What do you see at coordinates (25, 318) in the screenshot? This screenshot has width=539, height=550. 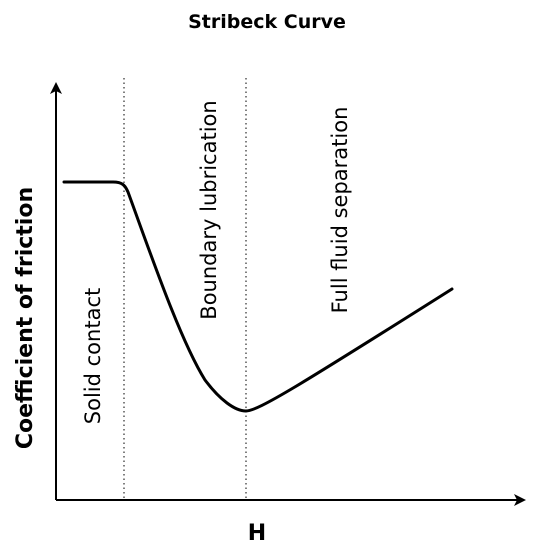 I see `y-axis-label: Coefficient of friction` at bounding box center [25, 318].